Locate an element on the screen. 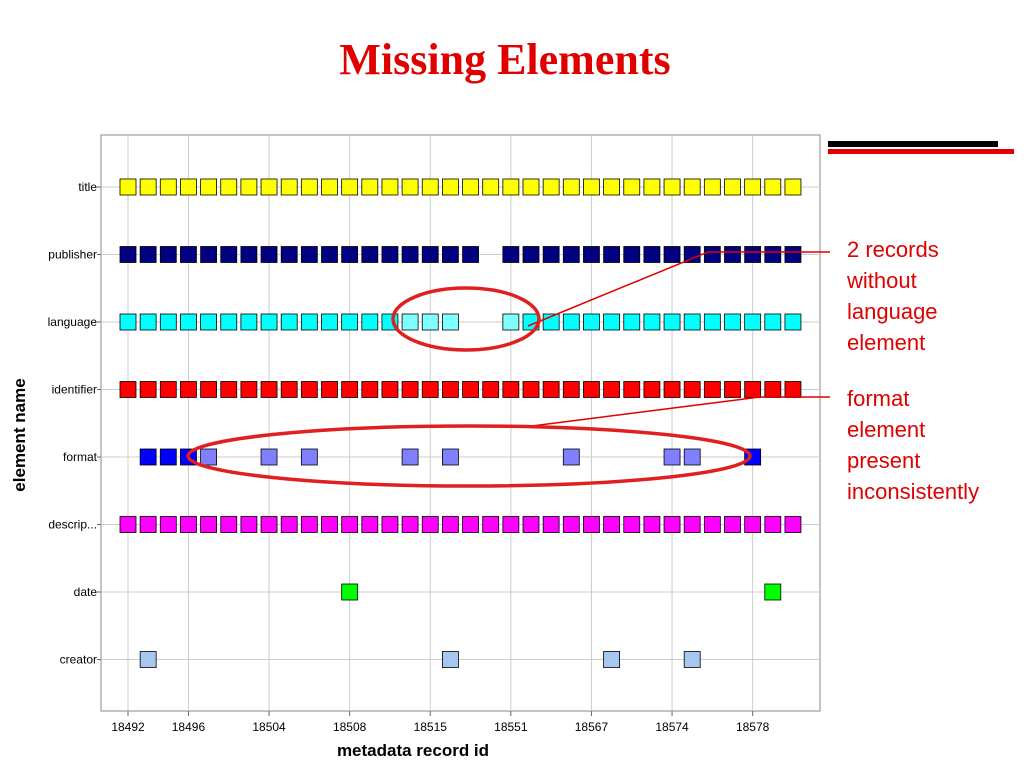 The height and width of the screenshot is (768, 1024). y-tick-label-3: identifier is located at coordinates (74, 390).